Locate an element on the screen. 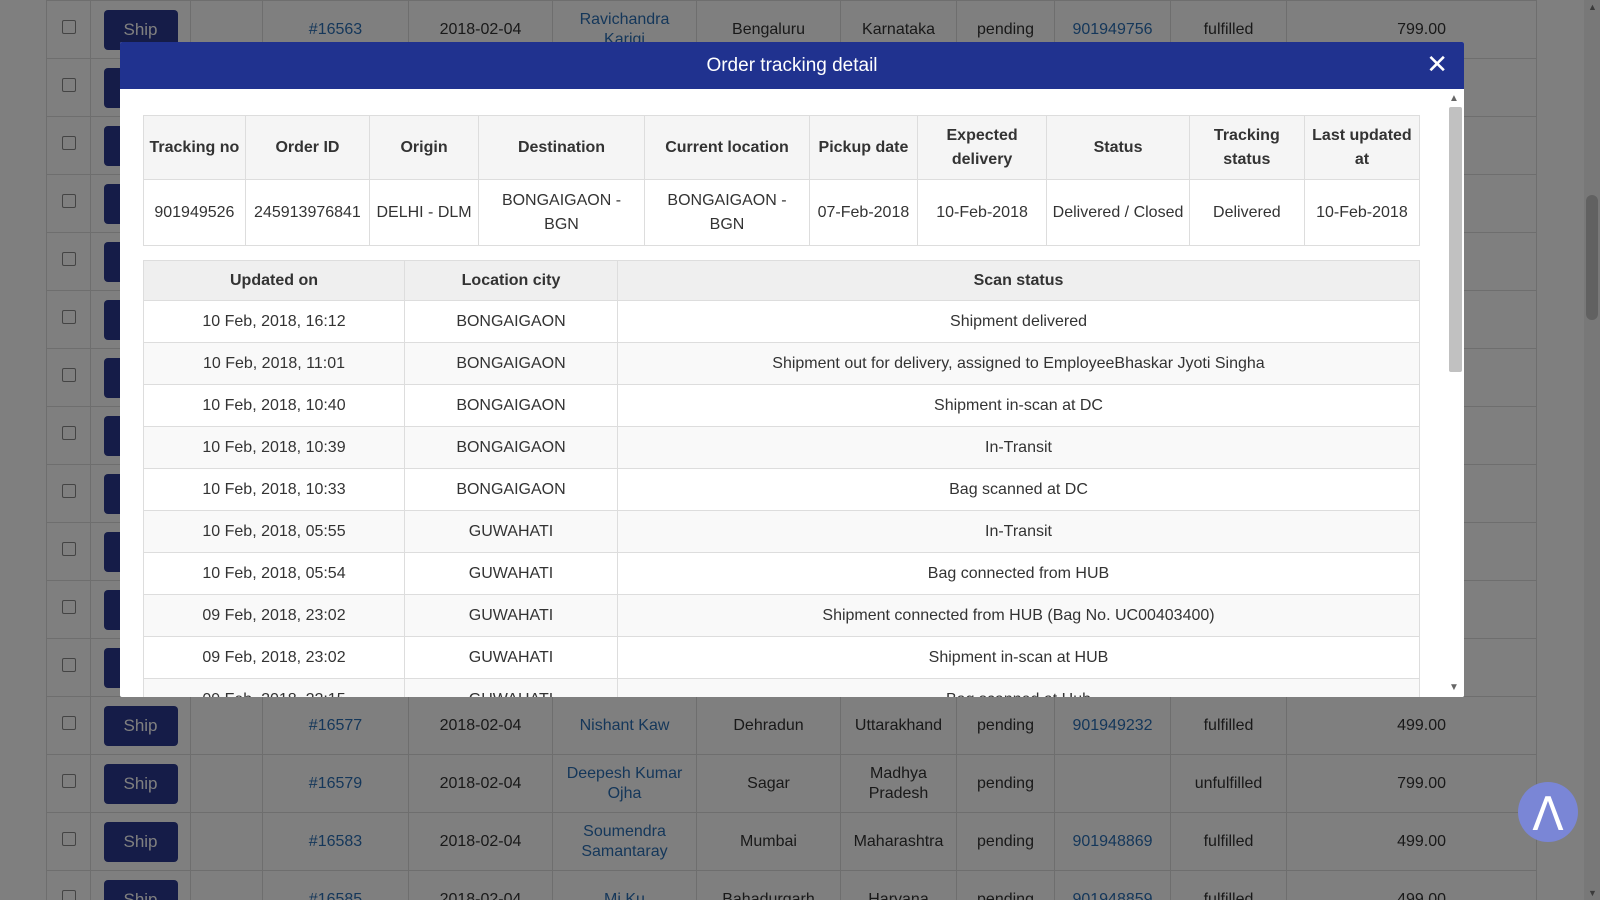 The height and width of the screenshot is (900, 1600). scan-row: 10 Feb, 2018, 05:55 GUWAHATI In-Transit is located at coordinates (781, 531).